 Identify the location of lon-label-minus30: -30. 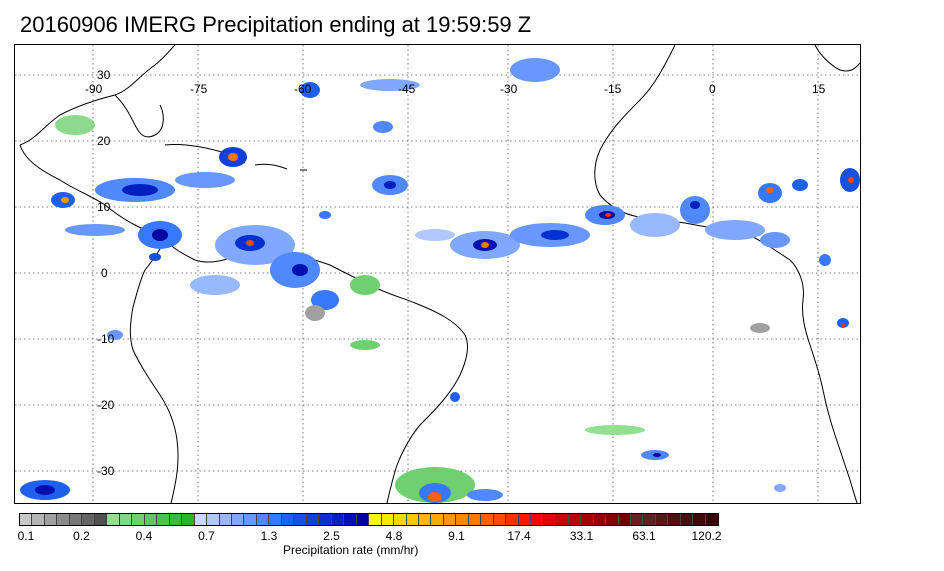
(509, 89).